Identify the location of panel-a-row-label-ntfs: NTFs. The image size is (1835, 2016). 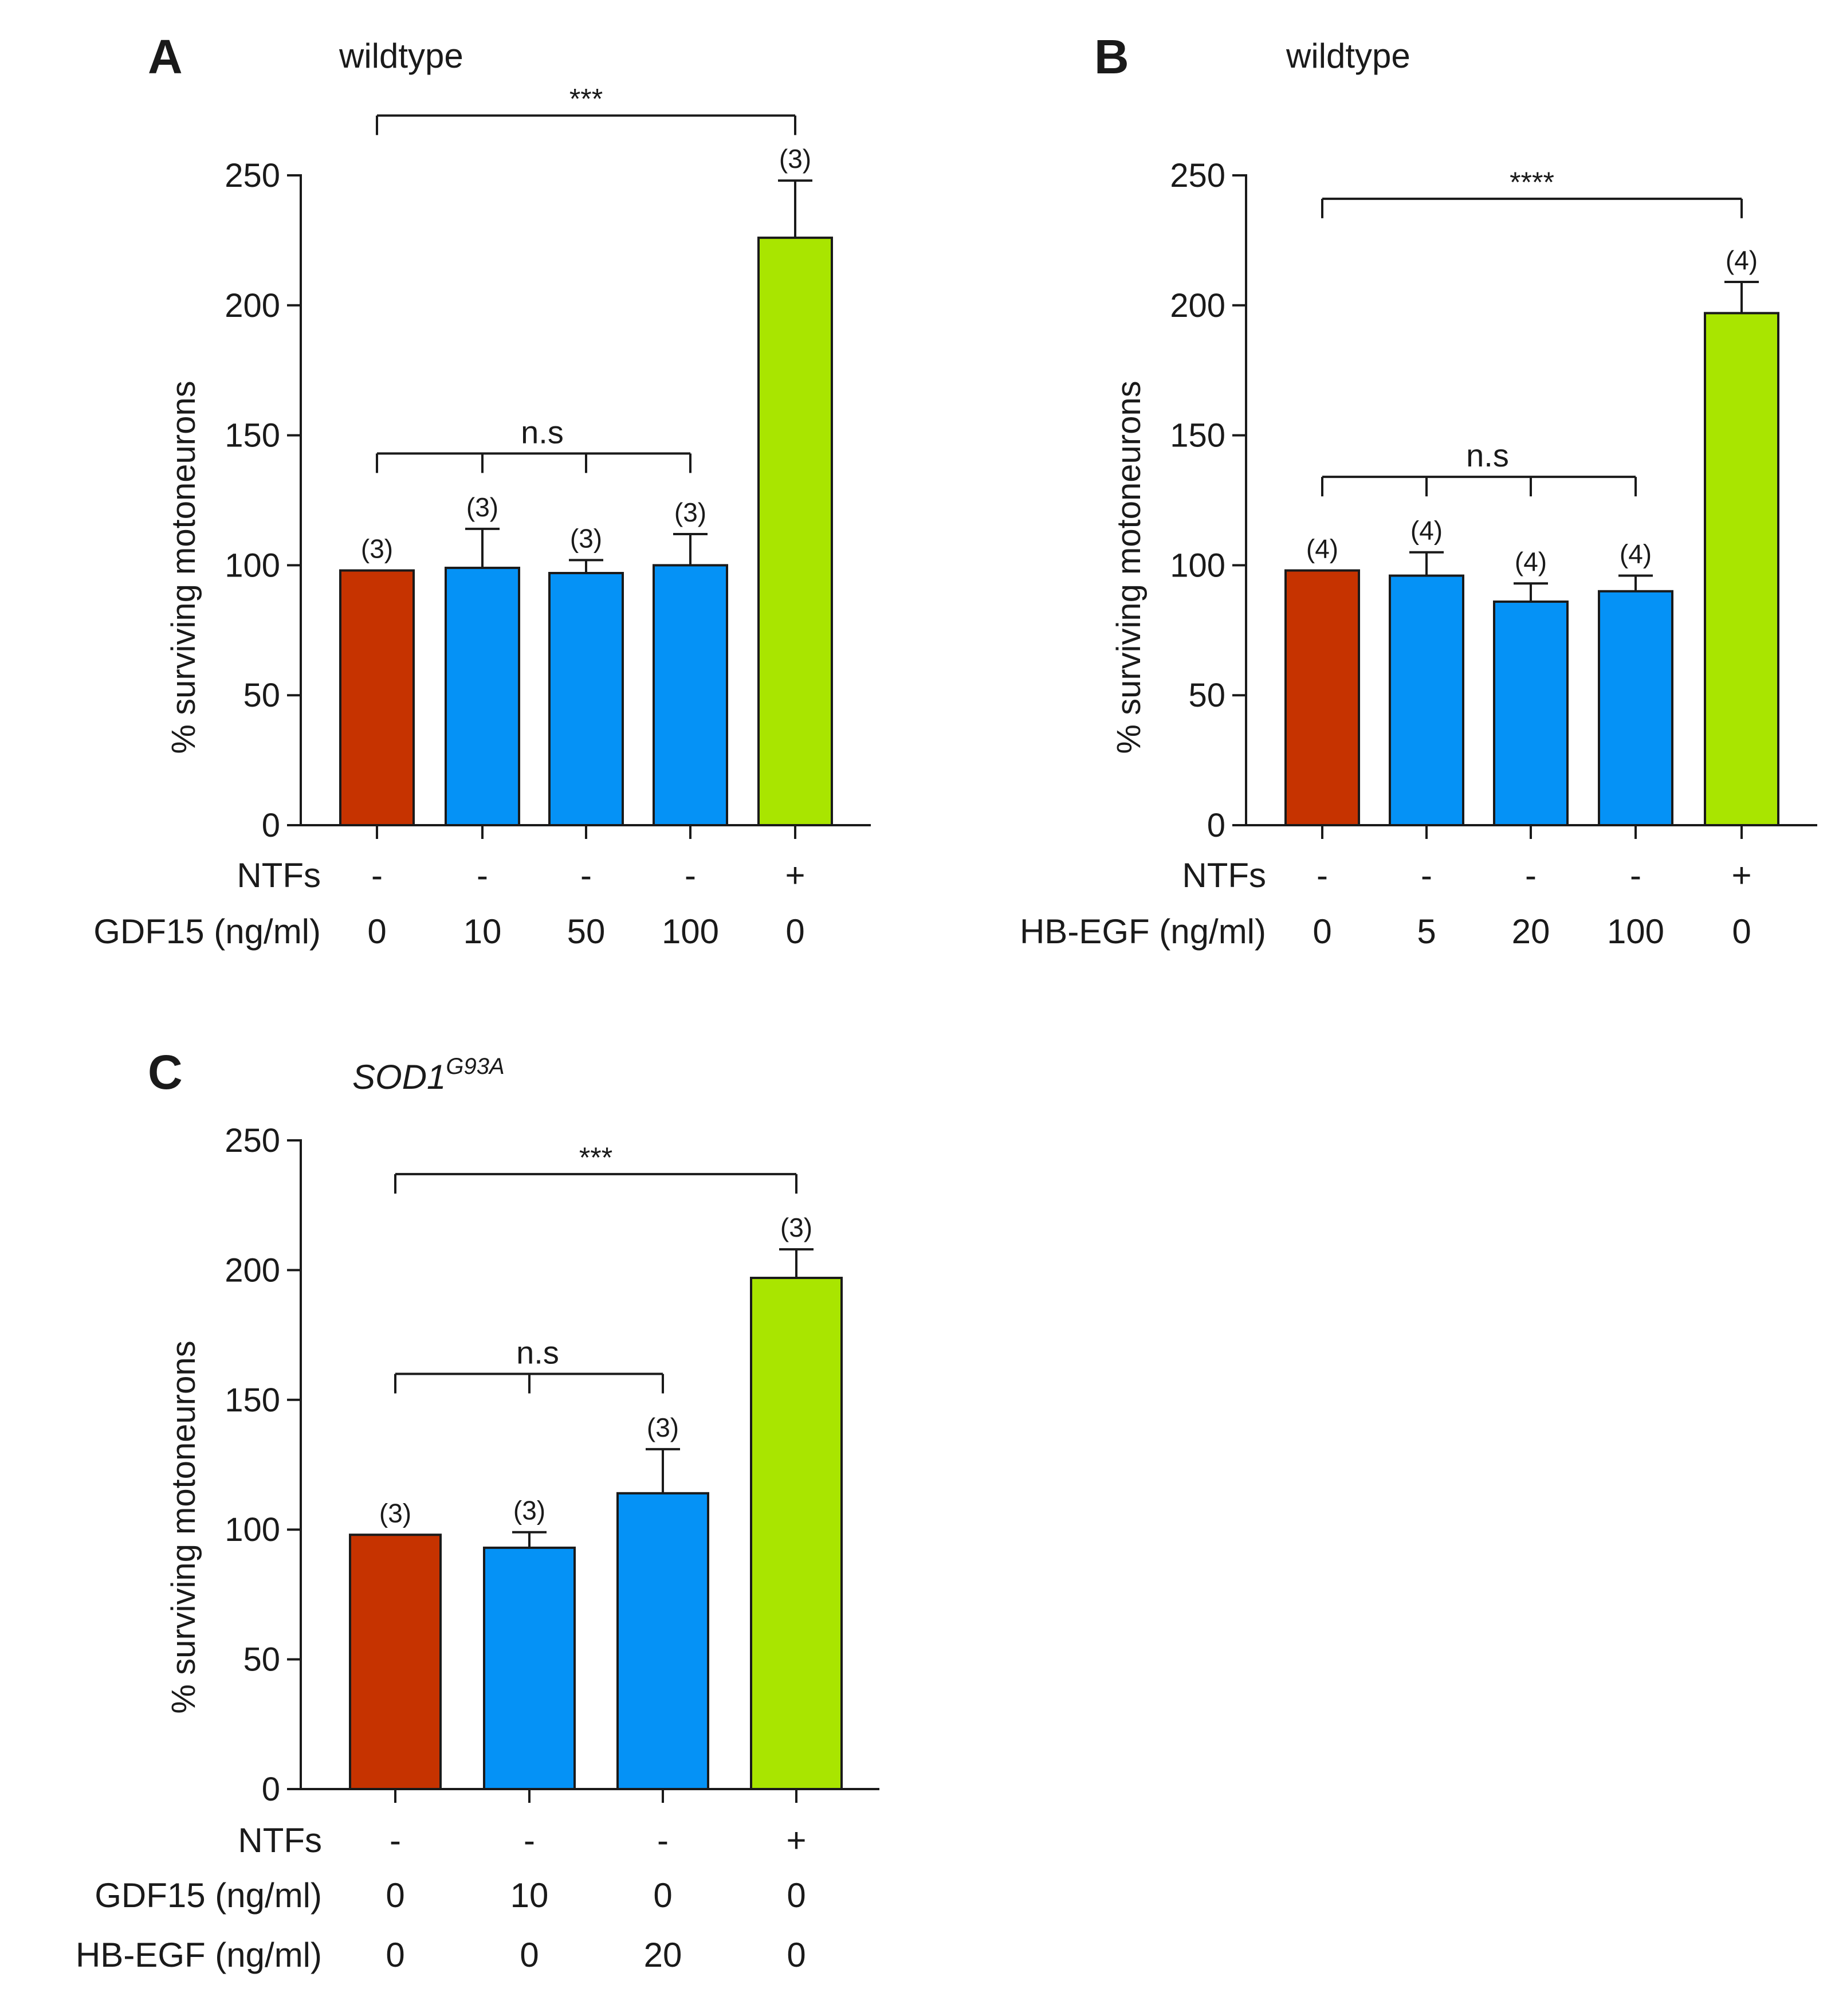
(279, 875).